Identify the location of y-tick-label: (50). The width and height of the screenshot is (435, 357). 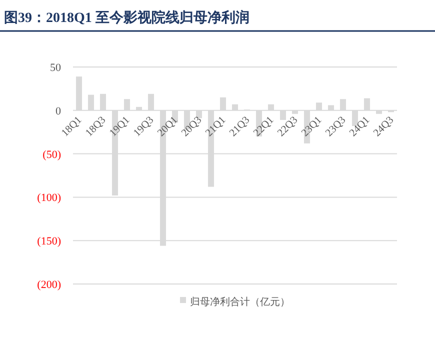
(52, 154).